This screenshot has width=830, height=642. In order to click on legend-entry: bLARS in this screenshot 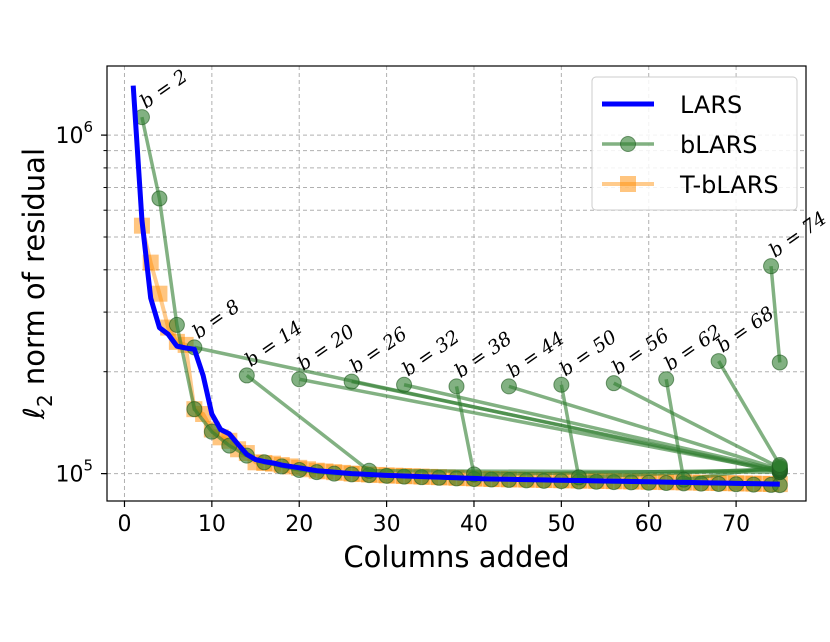, I will do `click(679, 145)`.